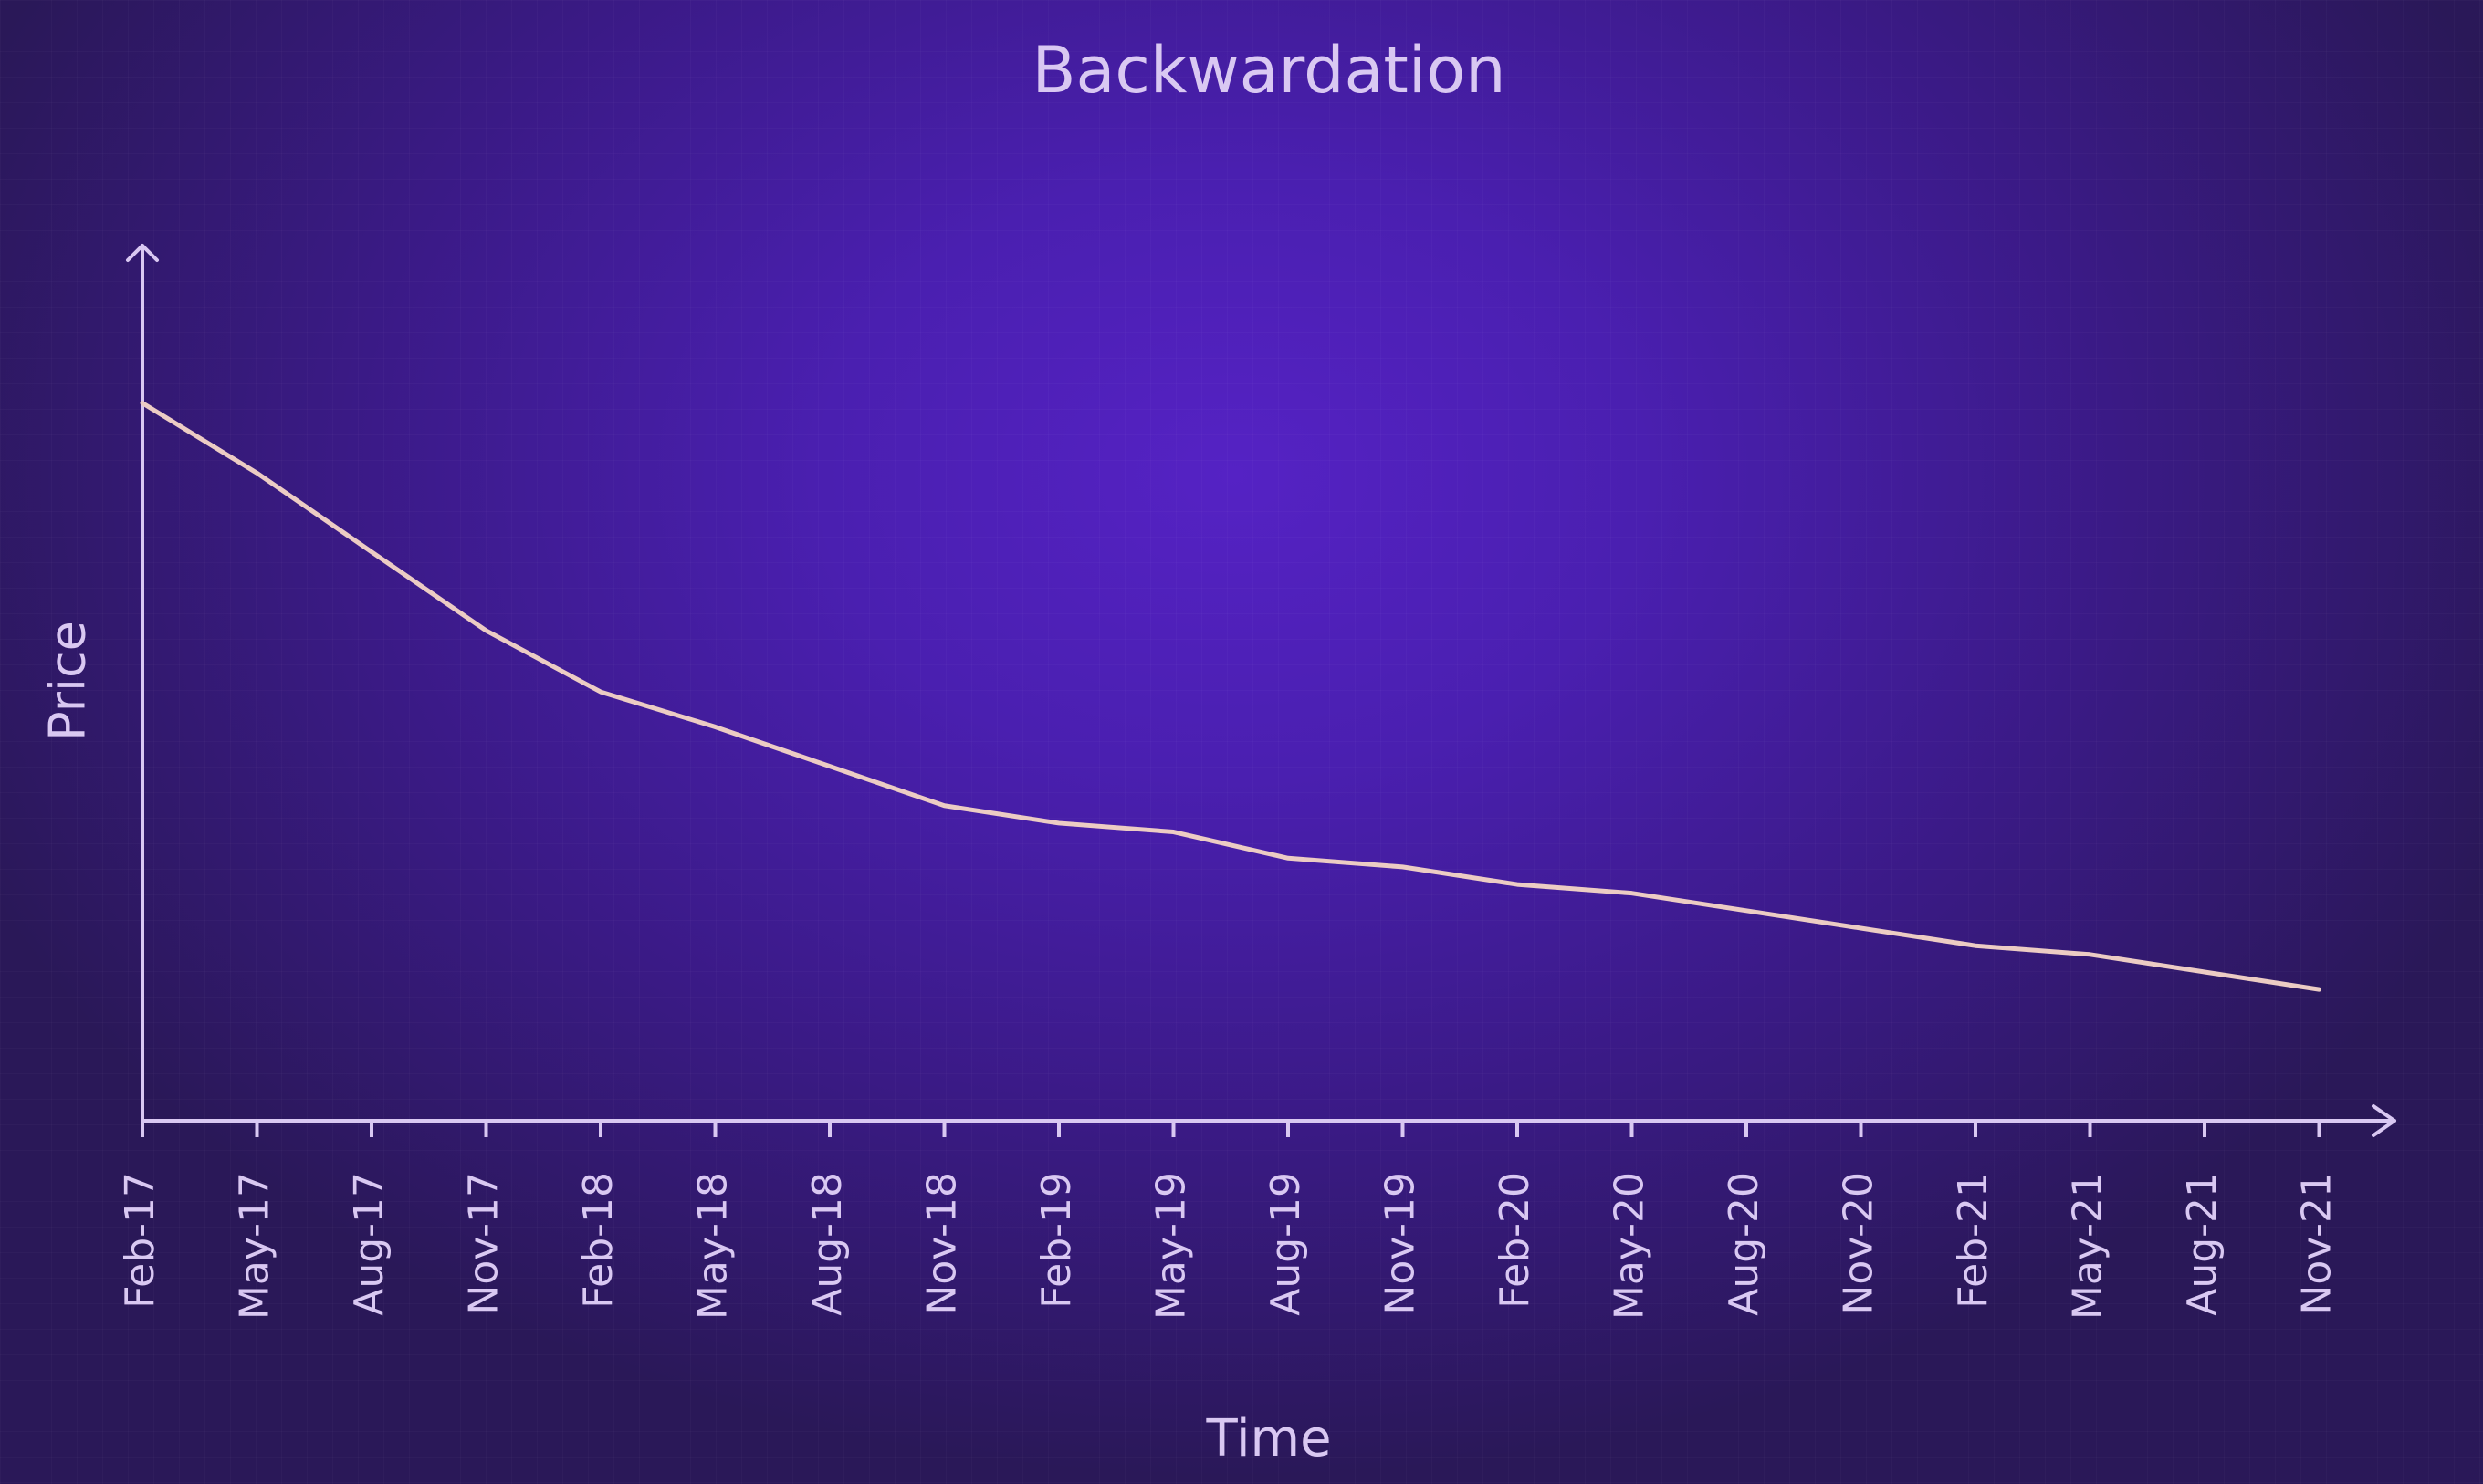 The height and width of the screenshot is (1484, 2483). What do you see at coordinates (2317, 1243) in the screenshot?
I see `x-tick-label: Nov-21` at bounding box center [2317, 1243].